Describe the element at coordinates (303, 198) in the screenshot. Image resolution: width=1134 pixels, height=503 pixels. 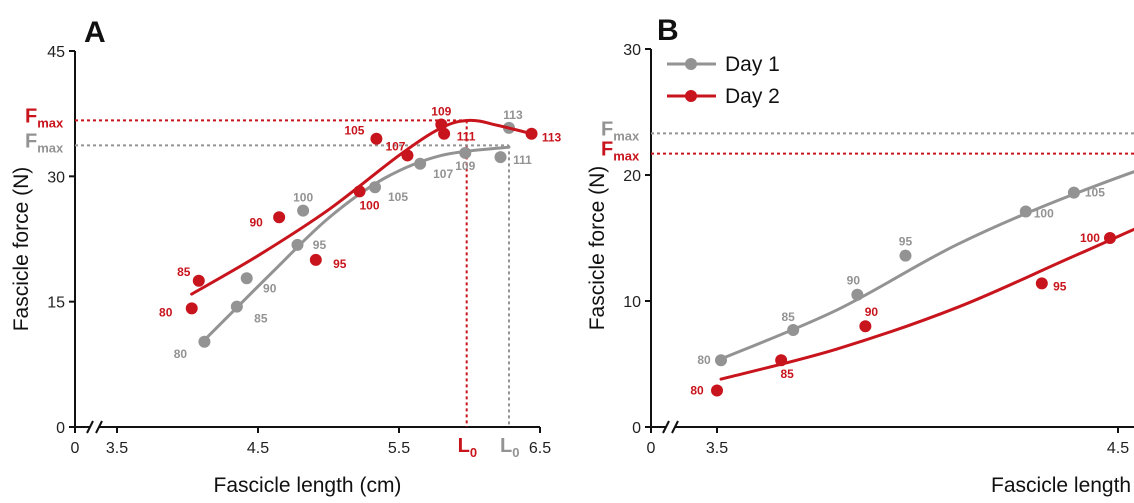
I see `point-label-day1: 100` at that location.